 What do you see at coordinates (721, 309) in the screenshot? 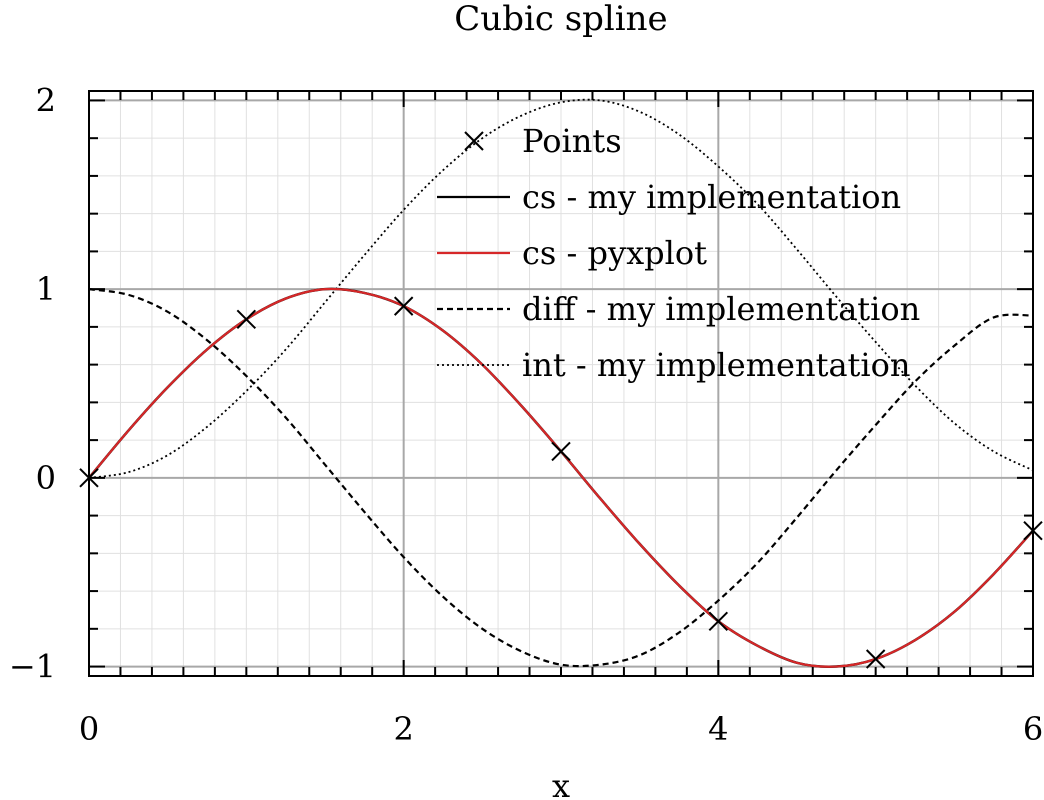
I see `legend-label: diff - my implementation` at bounding box center [721, 309].